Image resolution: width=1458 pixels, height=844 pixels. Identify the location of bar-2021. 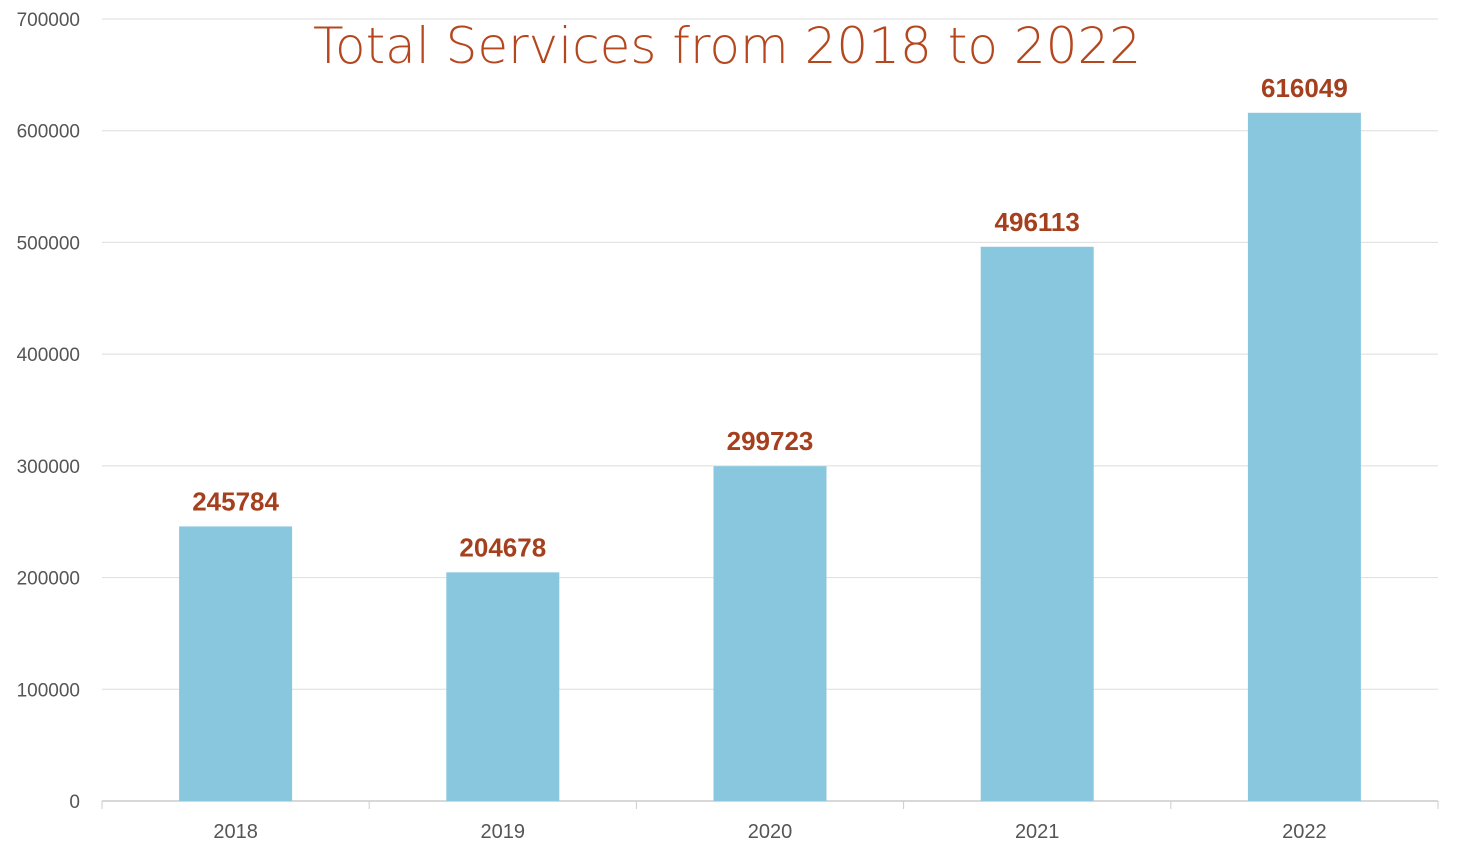
(1037, 524).